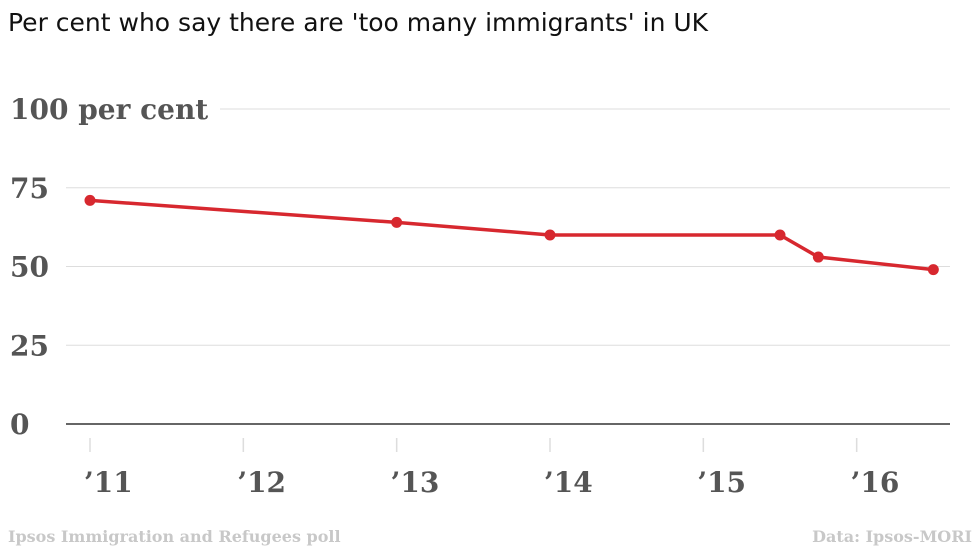  Describe the element at coordinates (875, 482) in the screenshot. I see `x-tick-label: ’16` at that location.